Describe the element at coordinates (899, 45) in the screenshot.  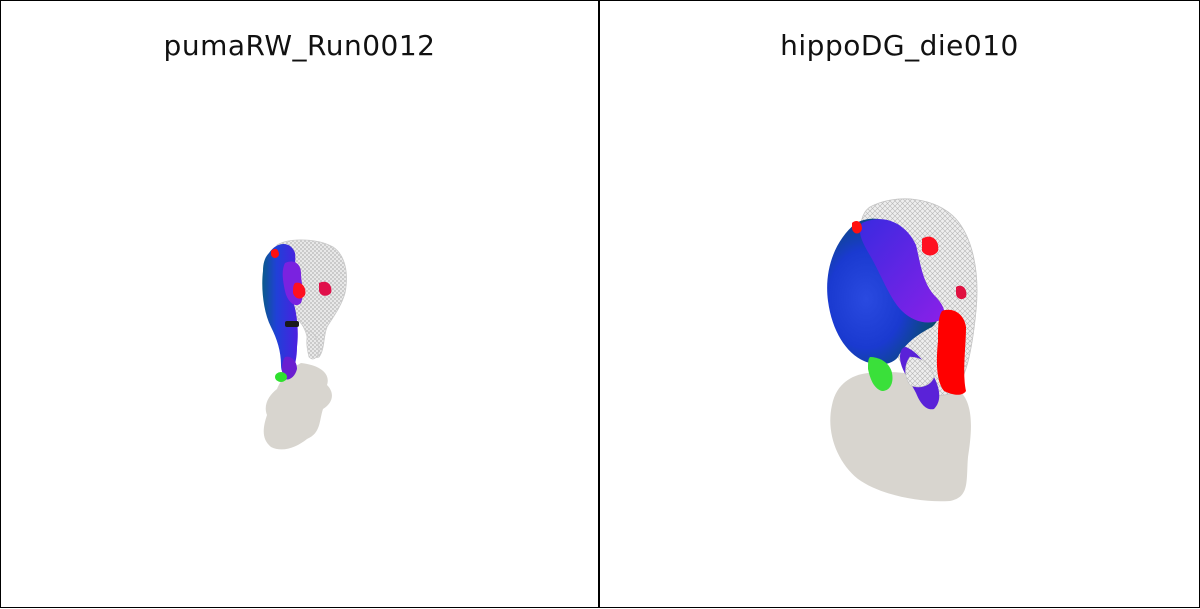
I see `right-panel-title: hippoDG_die010` at that location.